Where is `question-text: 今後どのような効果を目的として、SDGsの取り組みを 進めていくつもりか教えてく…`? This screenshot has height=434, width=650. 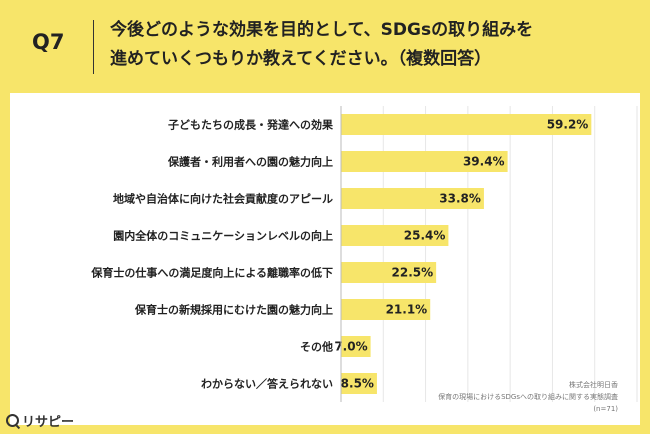 question-text: 今後どのような効果を目的として、SDGsの取り組みを 進めていくつもりか教えてく… is located at coordinates (370, 45).